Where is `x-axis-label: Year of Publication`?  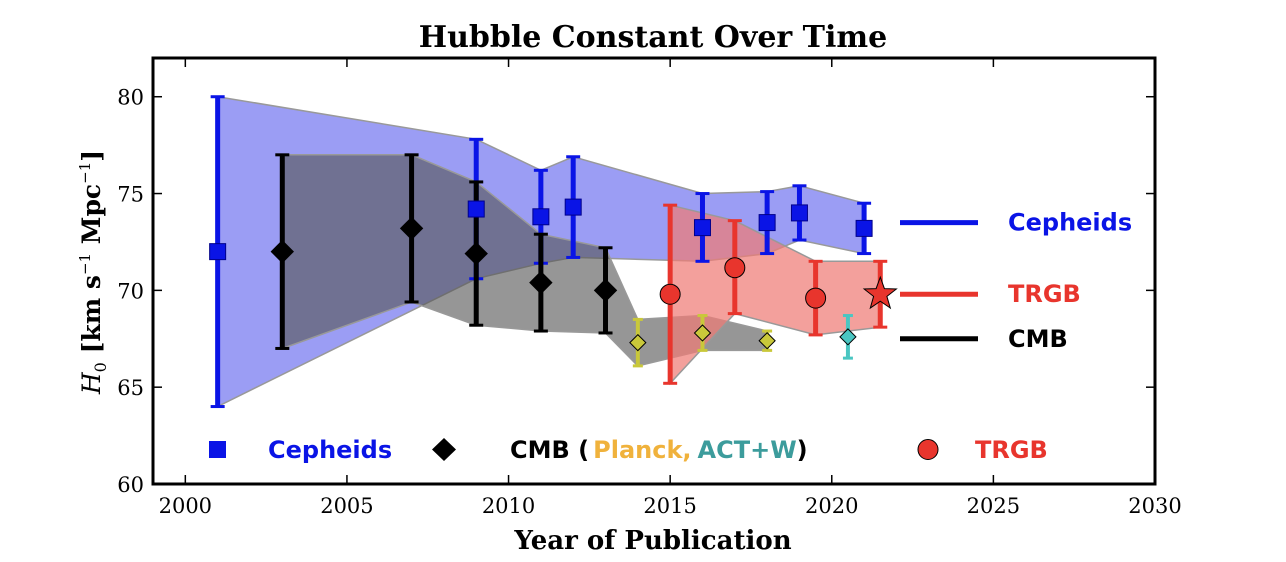 x-axis-label: Year of Publication is located at coordinates (652, 541).